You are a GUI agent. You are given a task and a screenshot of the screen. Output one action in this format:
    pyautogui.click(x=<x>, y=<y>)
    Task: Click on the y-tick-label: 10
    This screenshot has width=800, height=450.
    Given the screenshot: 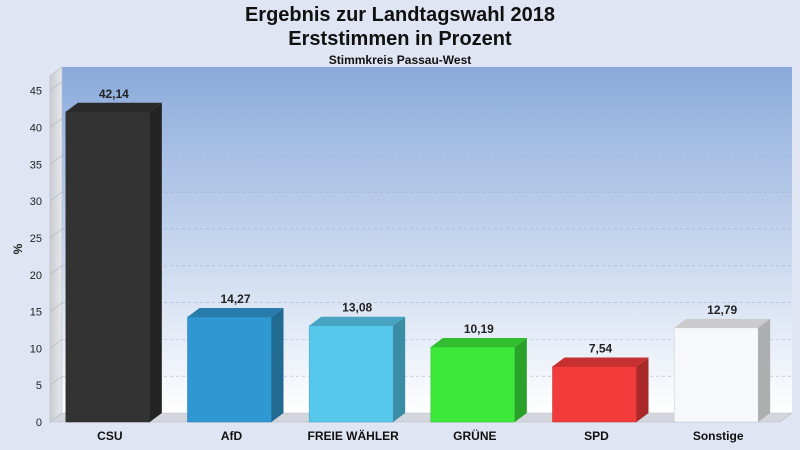 What is the action you would take?
    pyautogui.click(x=36, y=349)
    